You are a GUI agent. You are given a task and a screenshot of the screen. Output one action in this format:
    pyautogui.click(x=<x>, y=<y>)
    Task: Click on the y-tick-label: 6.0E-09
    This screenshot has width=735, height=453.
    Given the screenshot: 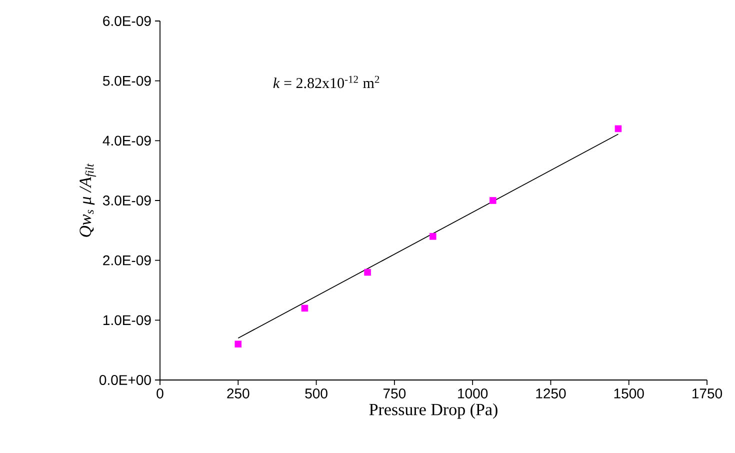 What is the action you would take?
    pyautogui.click(x=127, y=21)
    